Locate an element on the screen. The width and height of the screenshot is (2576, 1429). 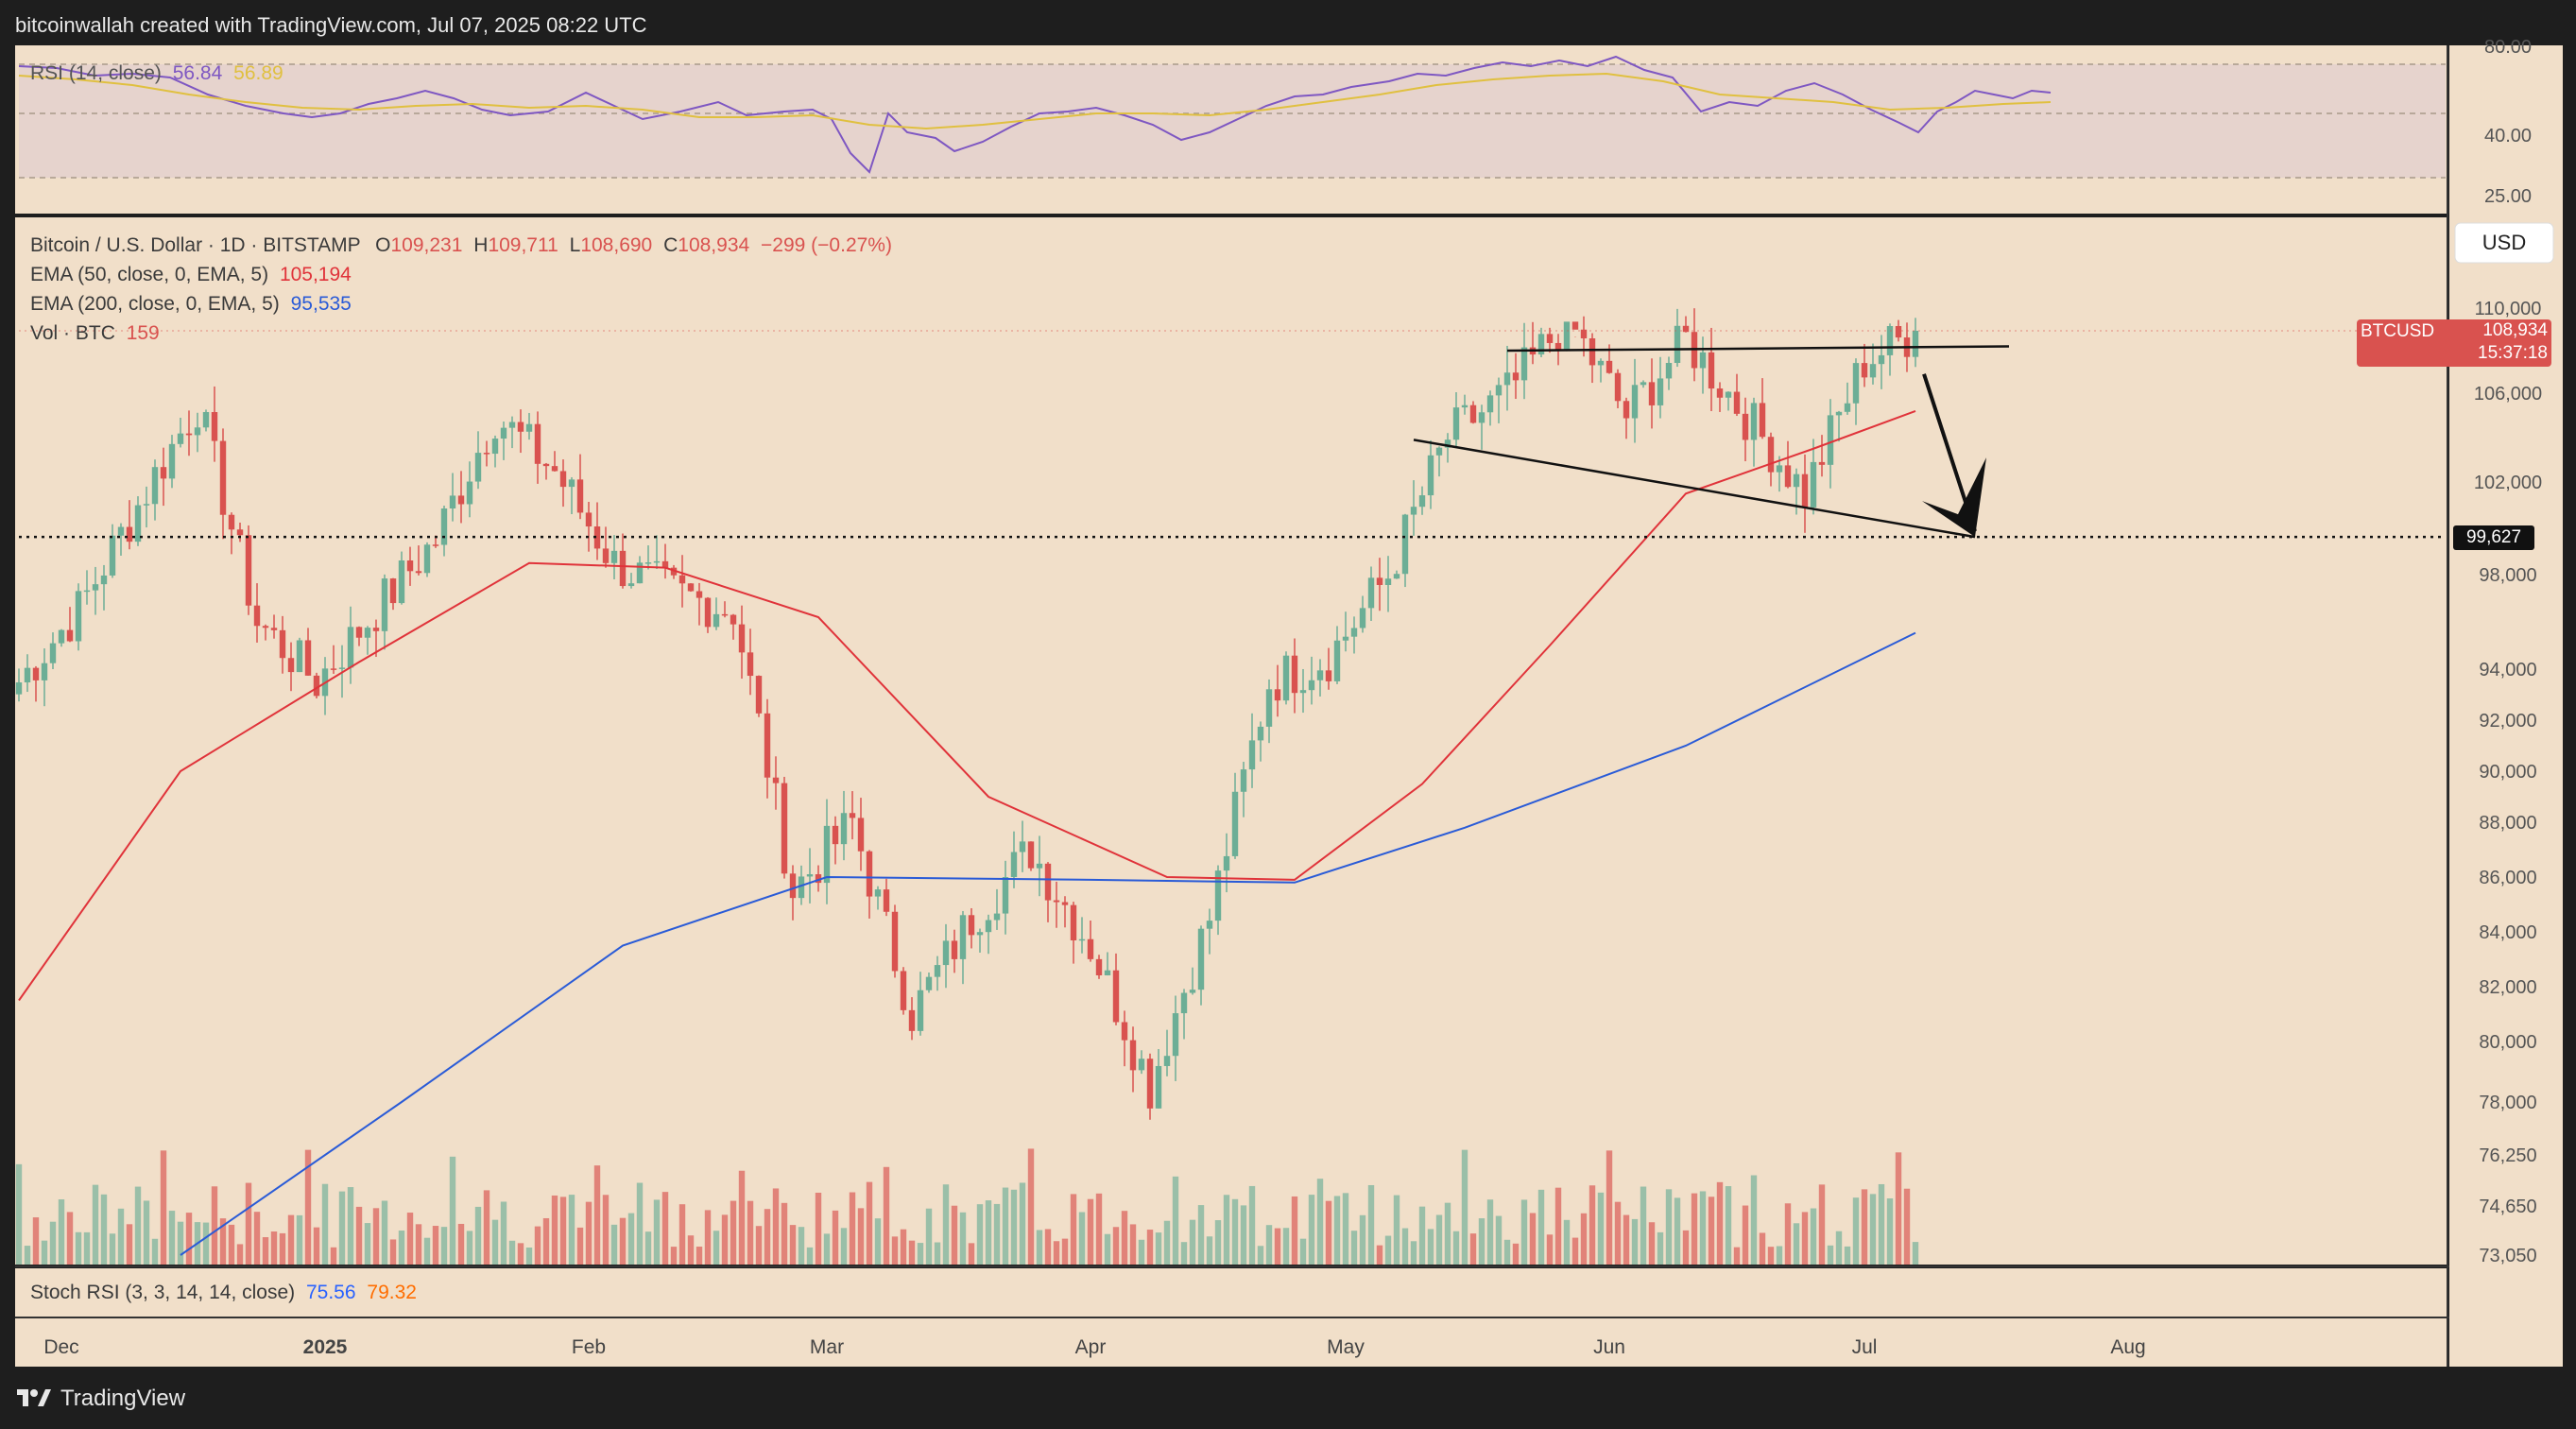
stoch-label: Stoch RSI (3, 3, 14, 14, close) is located at coordinates (163, 1293).